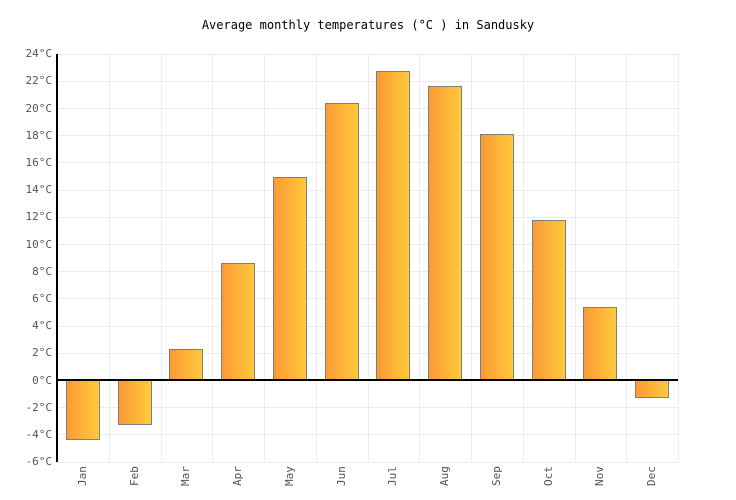 This screenshot has width=736, height=500. Describe the element at coordinates (39, 162) in the screenshot. I see `y-axis-tick-label: 16°C` at that location.